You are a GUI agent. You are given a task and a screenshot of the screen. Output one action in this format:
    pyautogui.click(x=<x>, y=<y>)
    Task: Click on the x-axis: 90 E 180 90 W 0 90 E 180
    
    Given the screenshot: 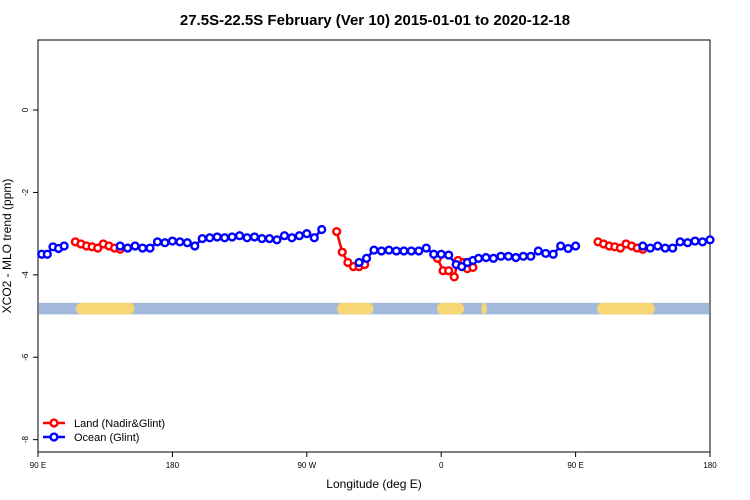 What is the action you would take?
    pyautogui.click(x=373, y=461)
    